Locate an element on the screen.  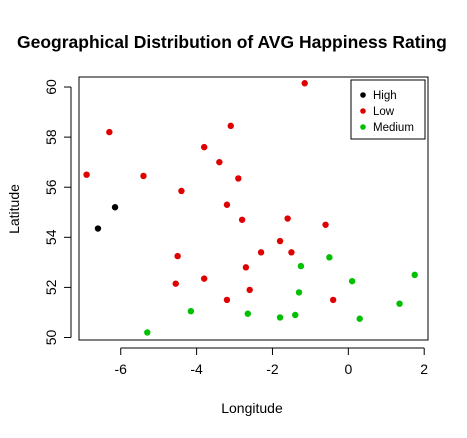
legend-marker-high is located at coordinates (363, 95).